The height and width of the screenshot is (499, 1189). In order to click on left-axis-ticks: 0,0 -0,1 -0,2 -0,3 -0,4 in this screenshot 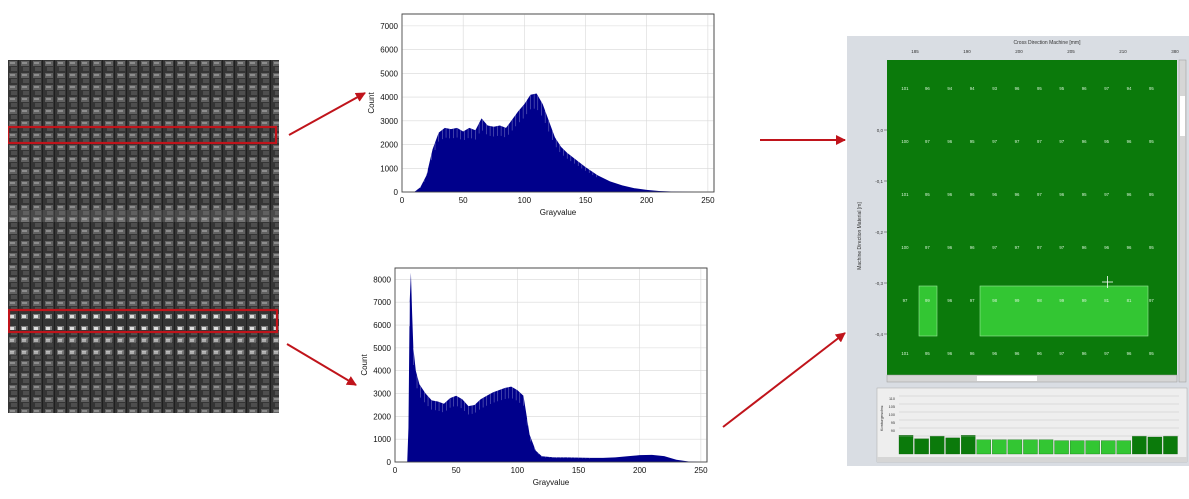, I will do `click(881, 232)`.